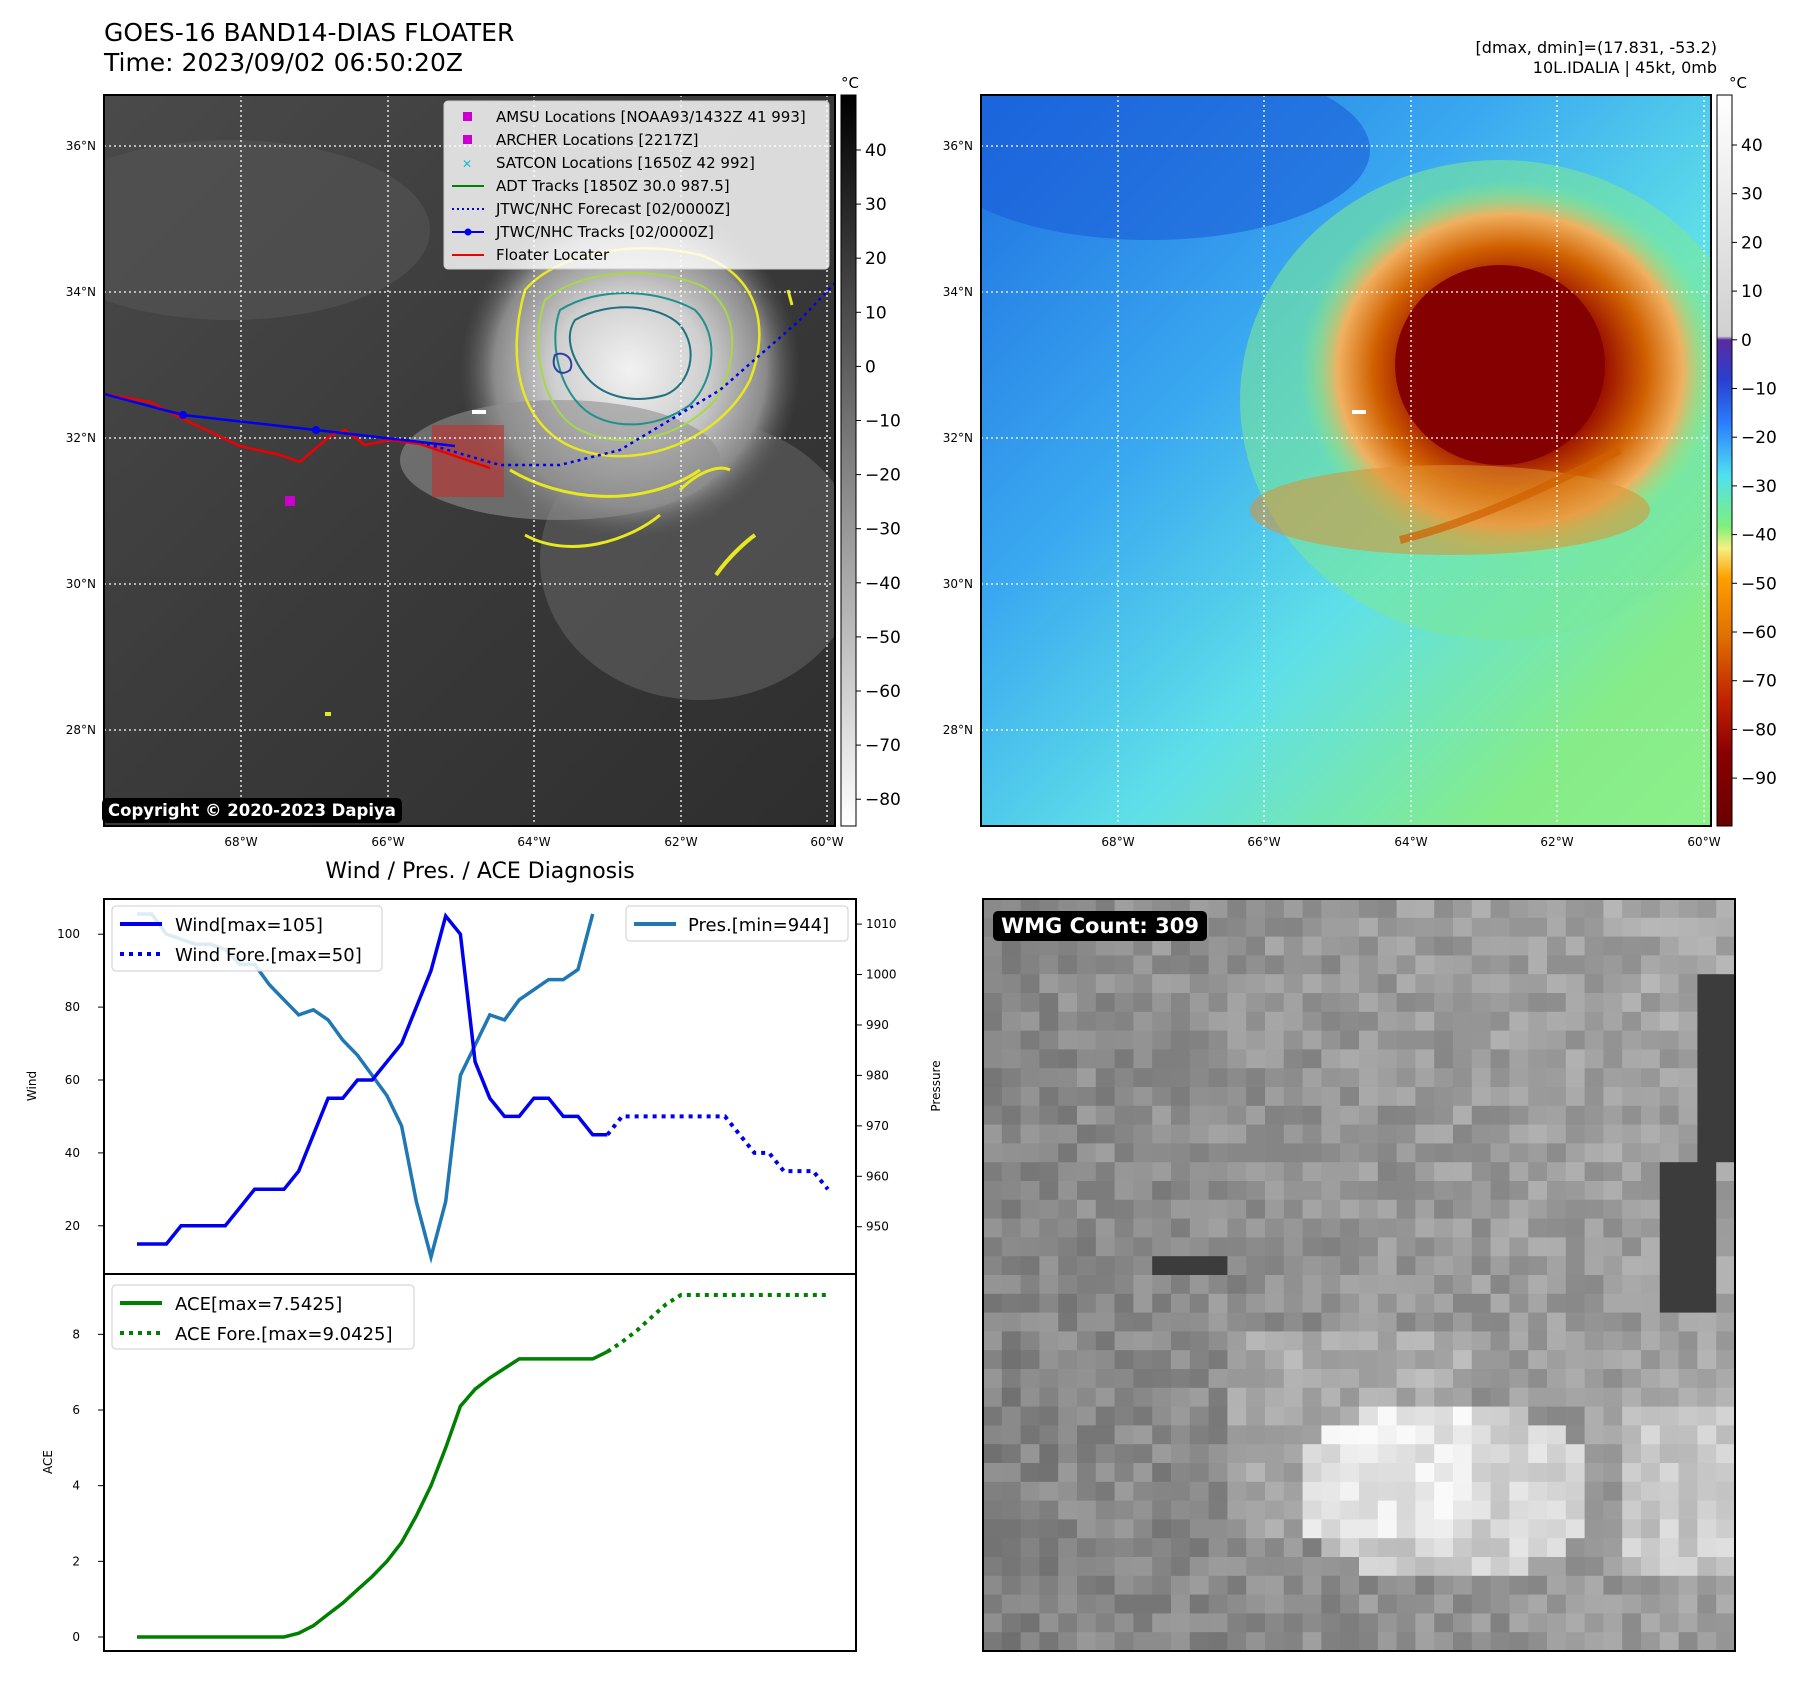 The image size is (1797, 1684). I want to click on colorbar-tick-label: 10, so click(1752, 292).